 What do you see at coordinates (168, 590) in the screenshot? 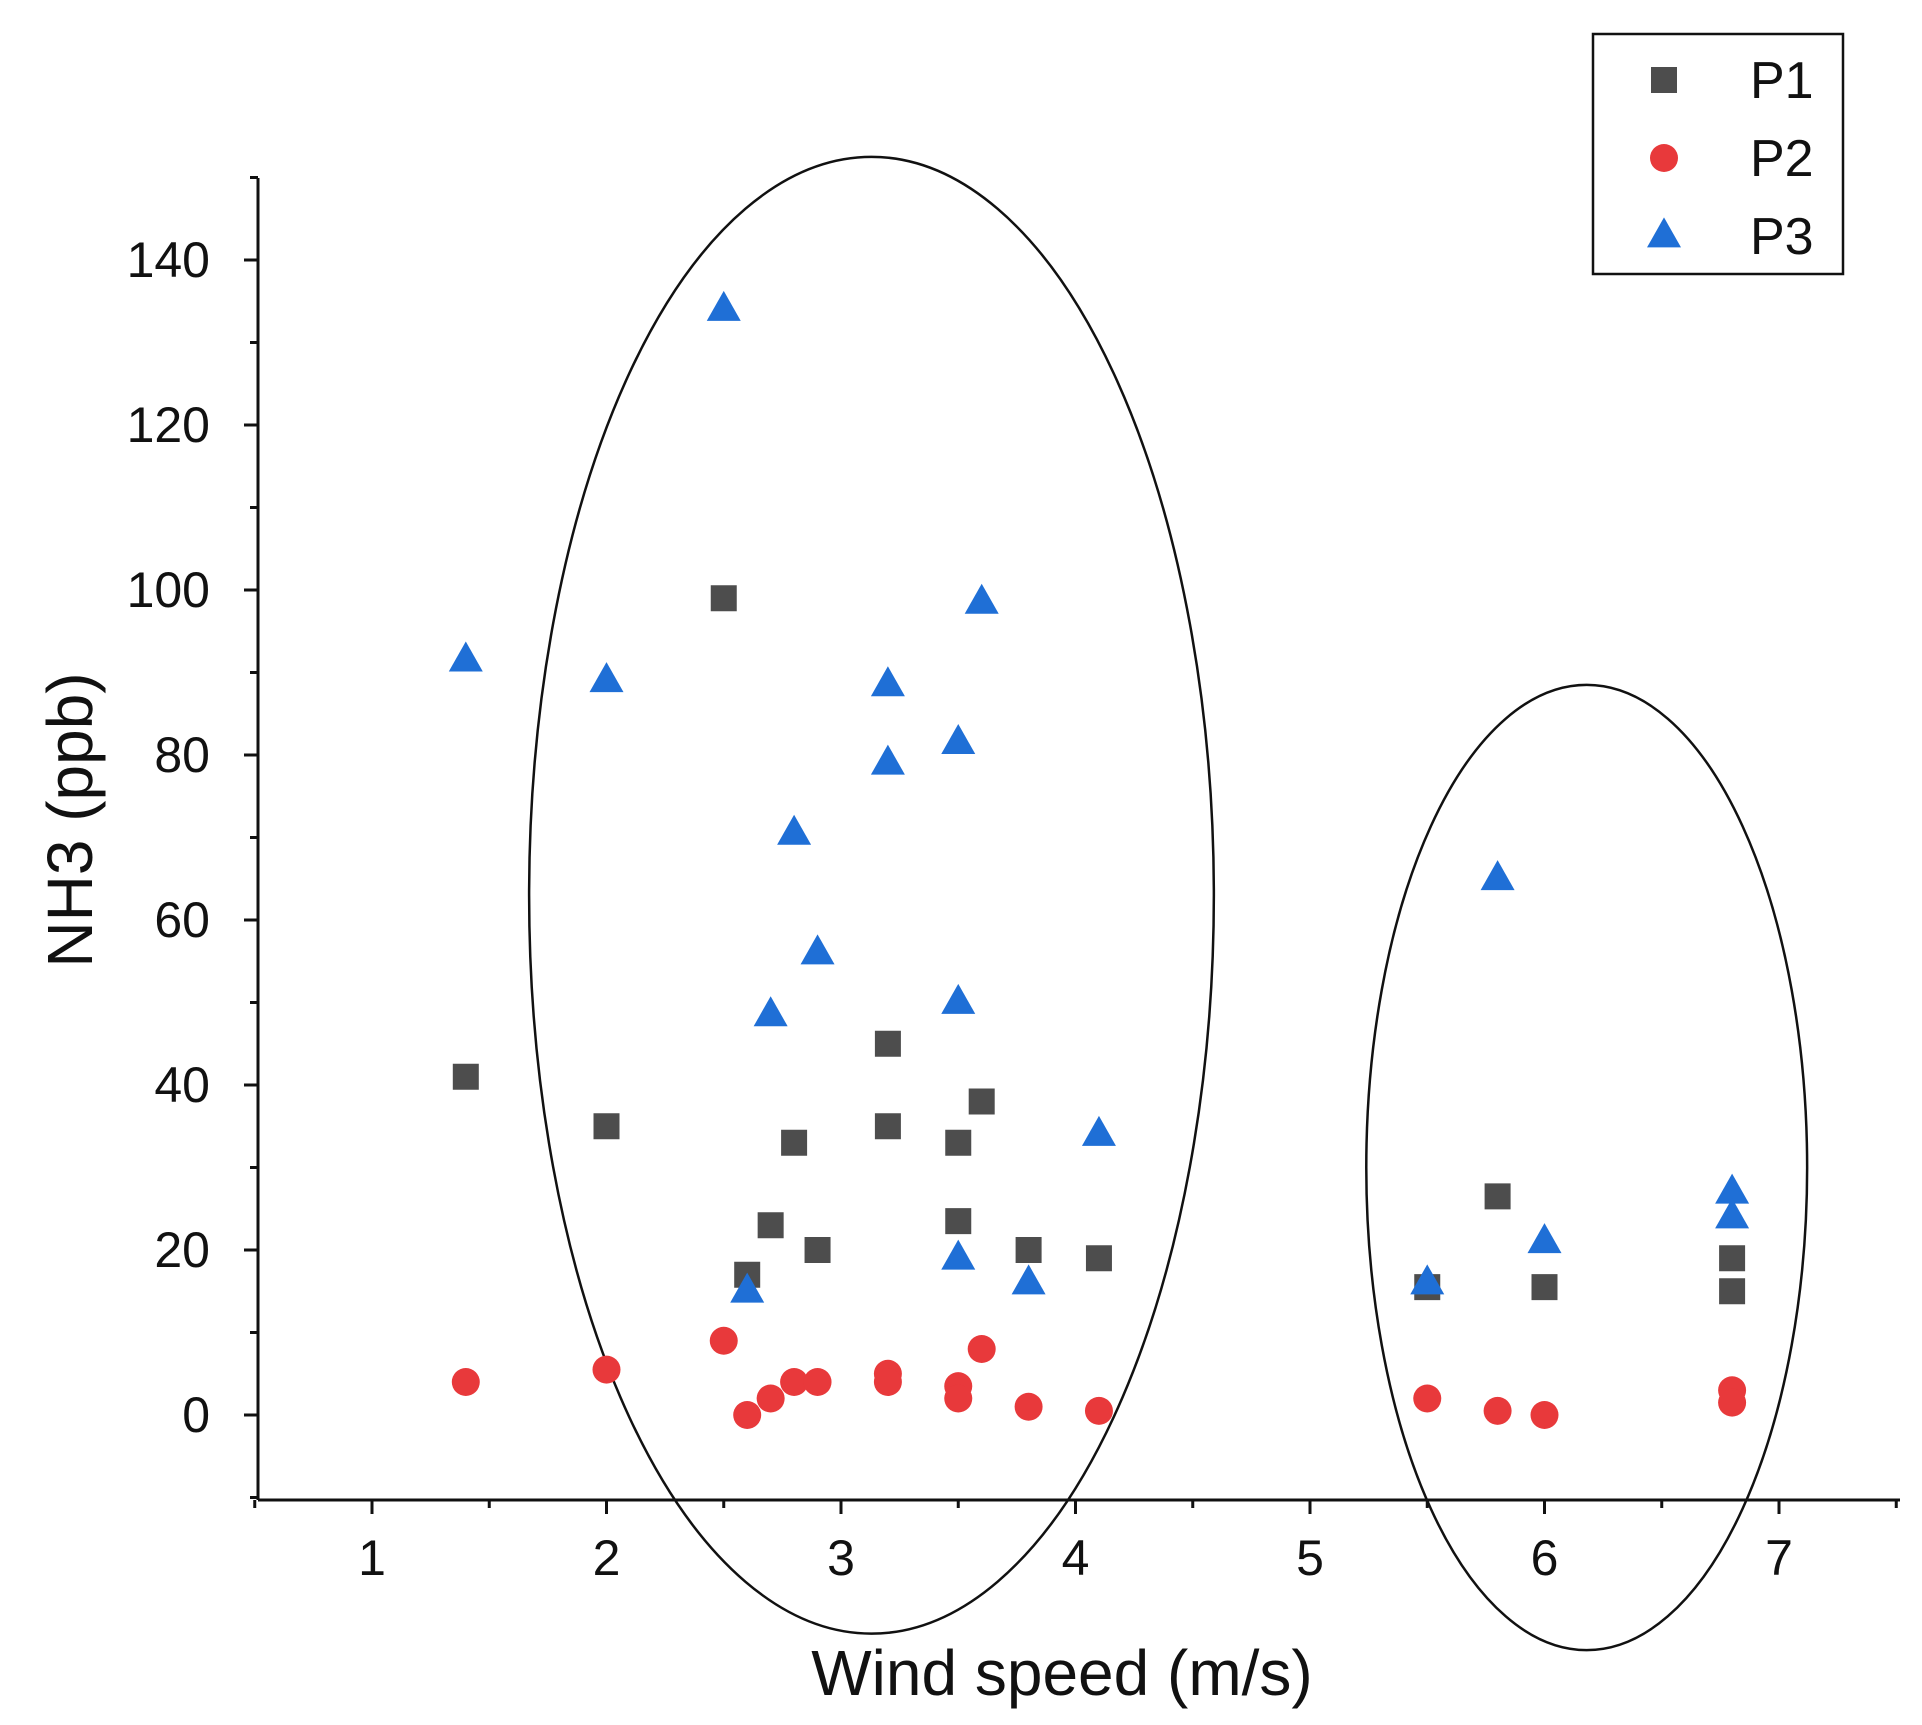
I see `y-tick-label: 100` at bounding box center [168, 590].